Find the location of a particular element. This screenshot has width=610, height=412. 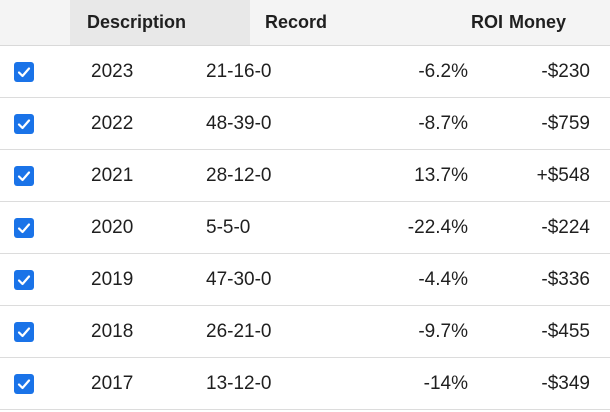

row-description: 2020 is located at coordinates (112, 227).